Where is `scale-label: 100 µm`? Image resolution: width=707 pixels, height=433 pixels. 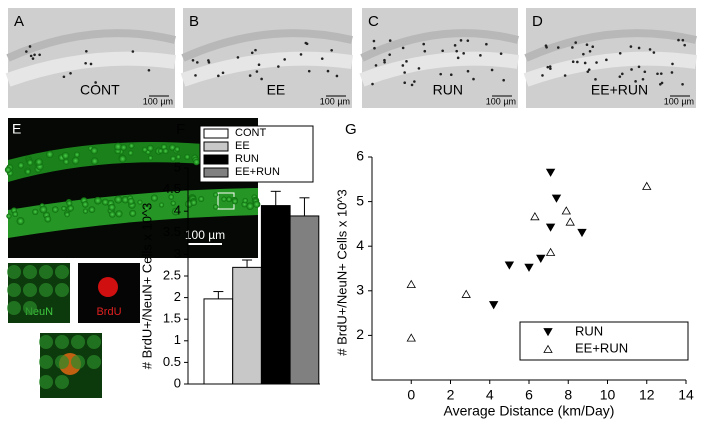
scale-label: 100 µm is located at coordinates (501, 101).